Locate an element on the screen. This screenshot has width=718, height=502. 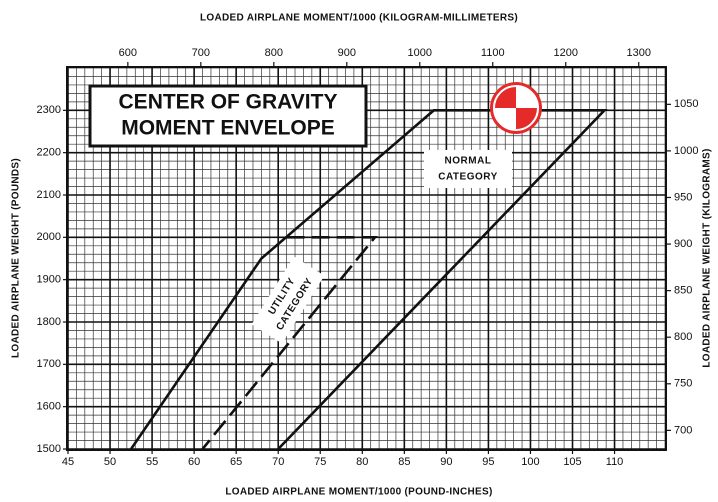
x2-tick-label: 1300 is located at coordinates (638, 53).